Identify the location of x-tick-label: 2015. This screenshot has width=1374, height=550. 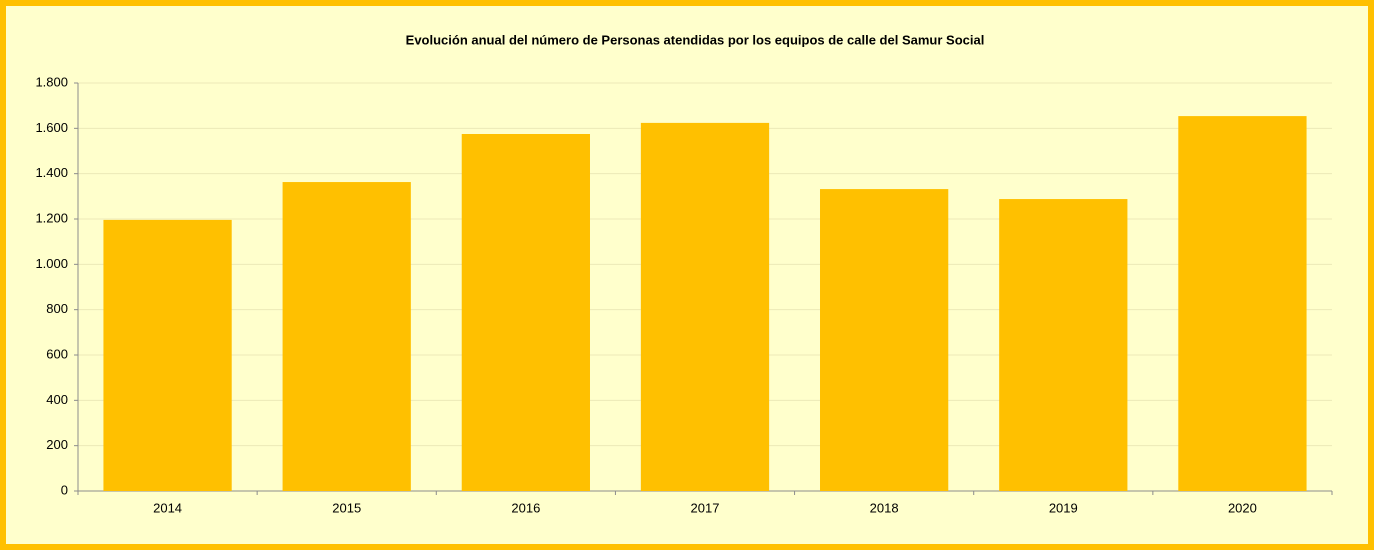
(346, 507).